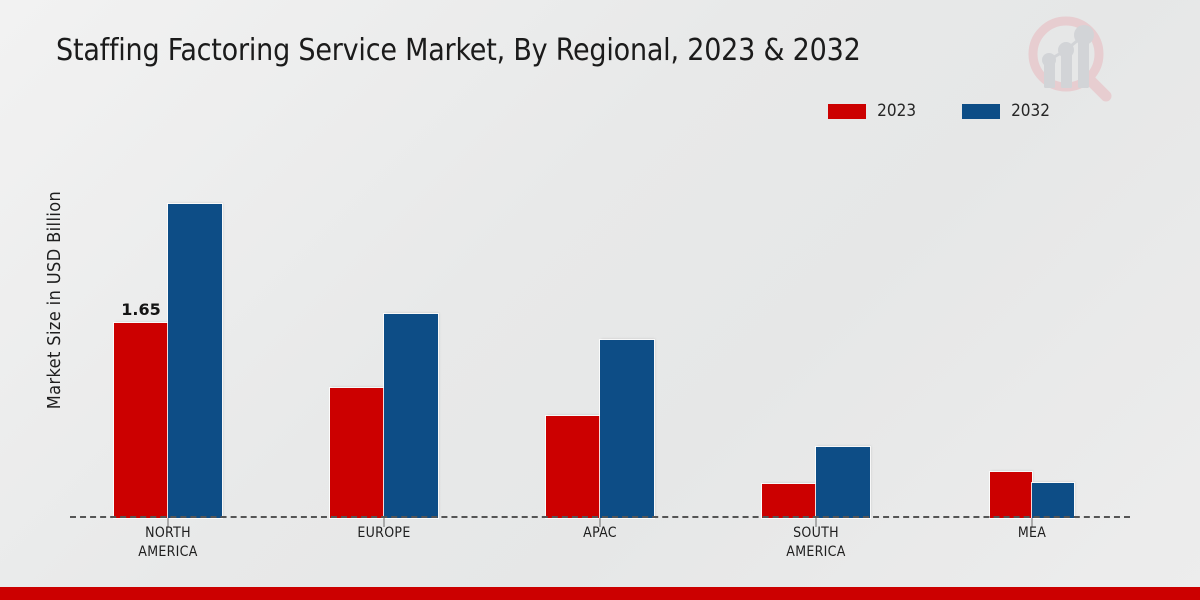  Describe the element at coordinates (600, 593) in the screenshot. I see `footer-accent-strip` at that location.